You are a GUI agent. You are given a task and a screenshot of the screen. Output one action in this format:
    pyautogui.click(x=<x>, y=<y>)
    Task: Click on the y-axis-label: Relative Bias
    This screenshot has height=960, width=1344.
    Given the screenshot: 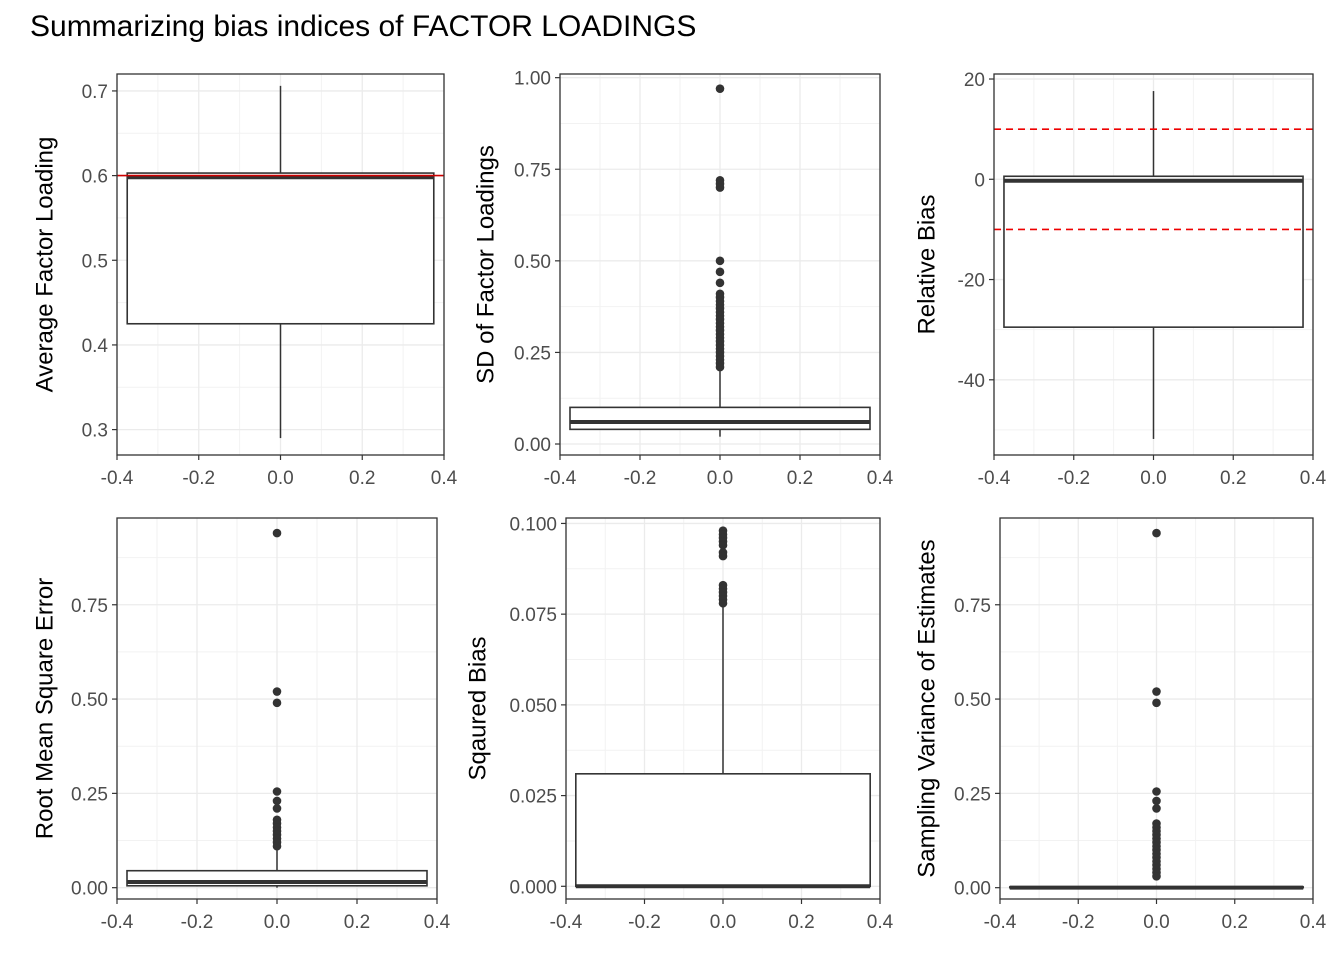 What is the action you would take?
    pyautogui.click(x=926, y=264)
    